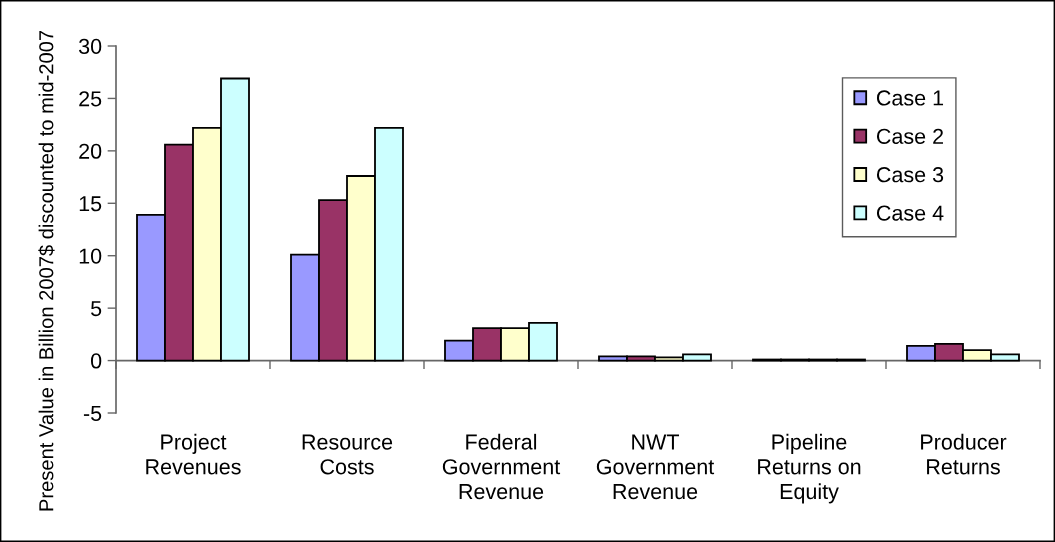  I want to click on y-axis-title: Present Value in Billion 2007$ discounted to mid-2007, so click(46, 270).